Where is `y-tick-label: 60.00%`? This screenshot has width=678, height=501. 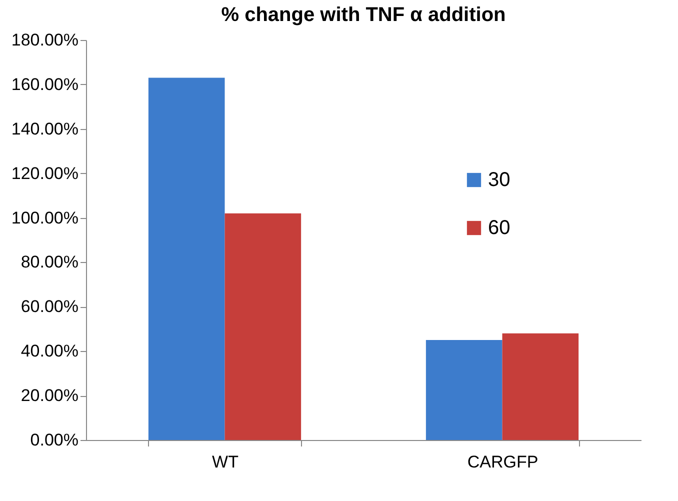 y-tick-label: 60.00% is located at coordinates (49, 306).